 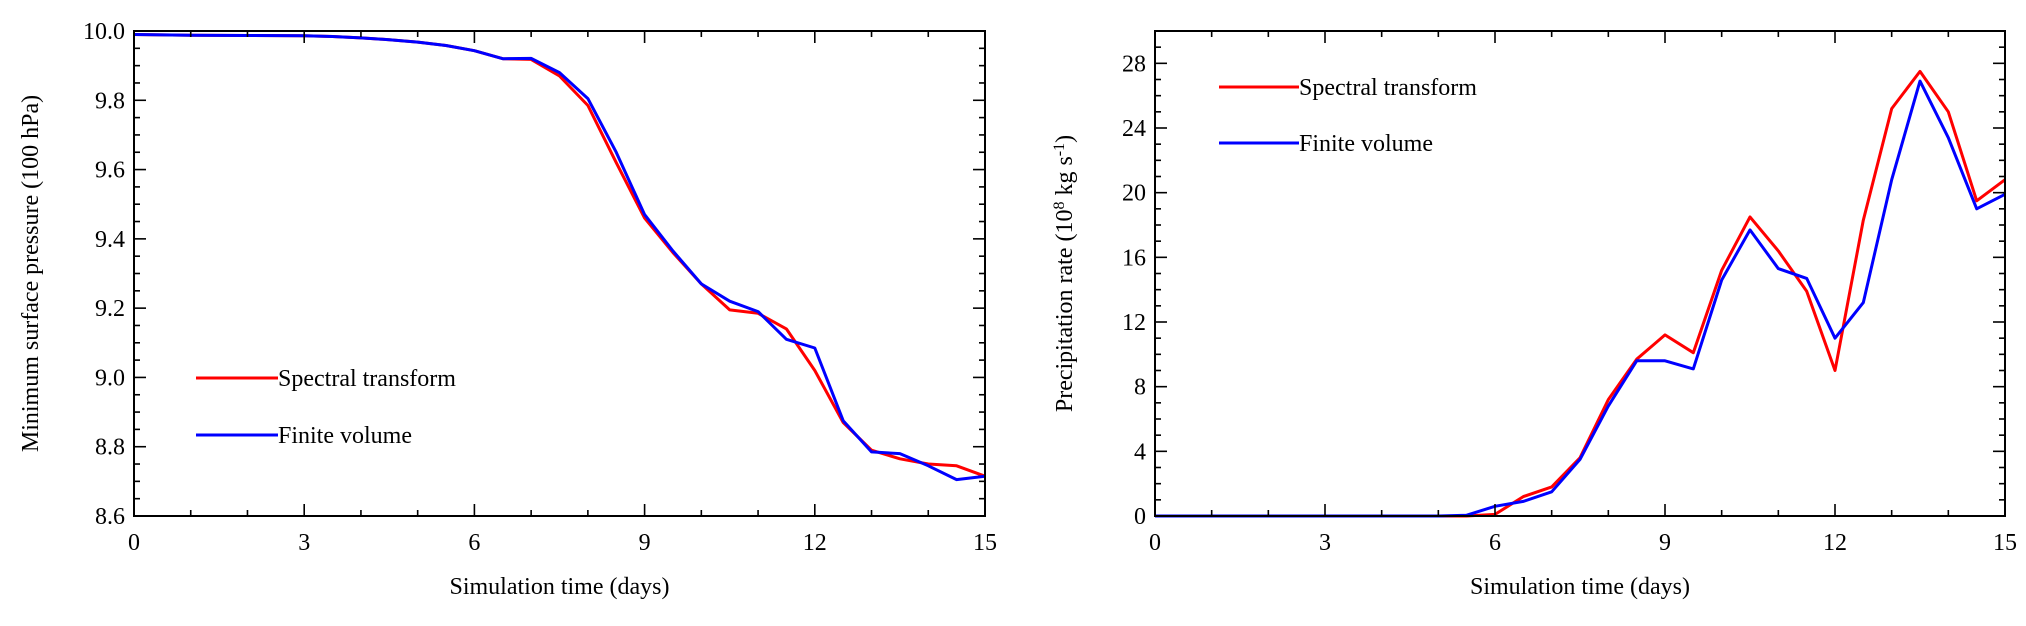 What do you see at coordinates (104, 32) in the screenshot?
I see `pressure-y-tick-label: 10.0` at bounding box center [104, 32].